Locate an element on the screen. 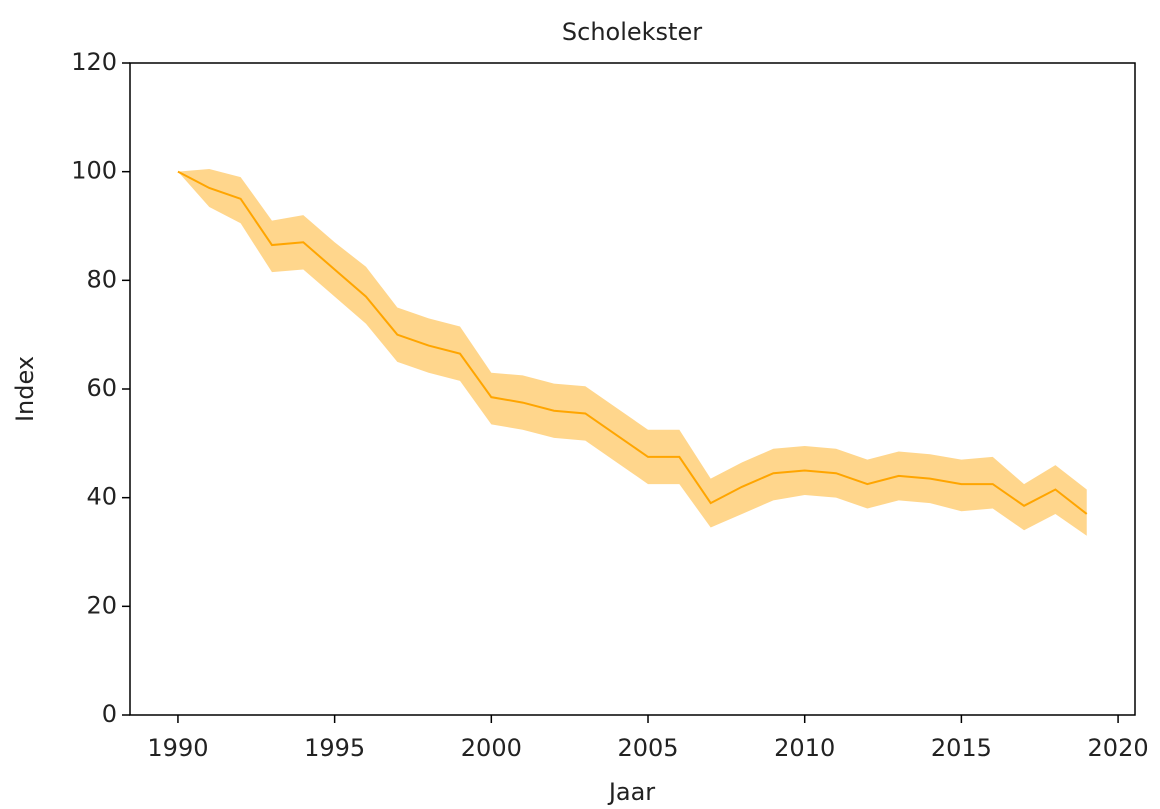  y-tick-label: 20 is located at coordinates (101, 605).